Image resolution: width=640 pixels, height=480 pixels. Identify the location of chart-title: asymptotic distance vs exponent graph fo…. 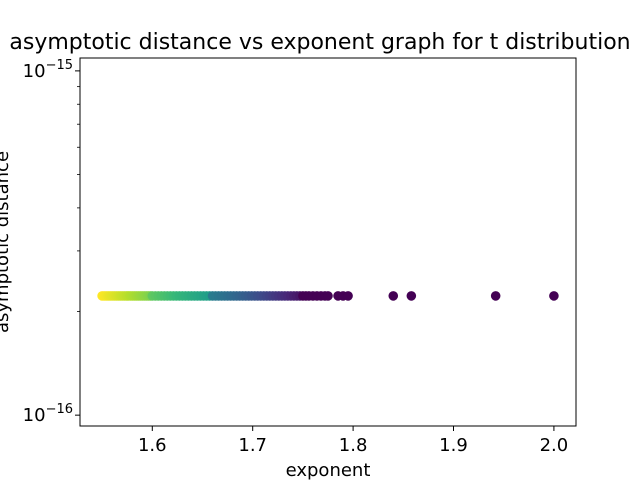
(319, 42).